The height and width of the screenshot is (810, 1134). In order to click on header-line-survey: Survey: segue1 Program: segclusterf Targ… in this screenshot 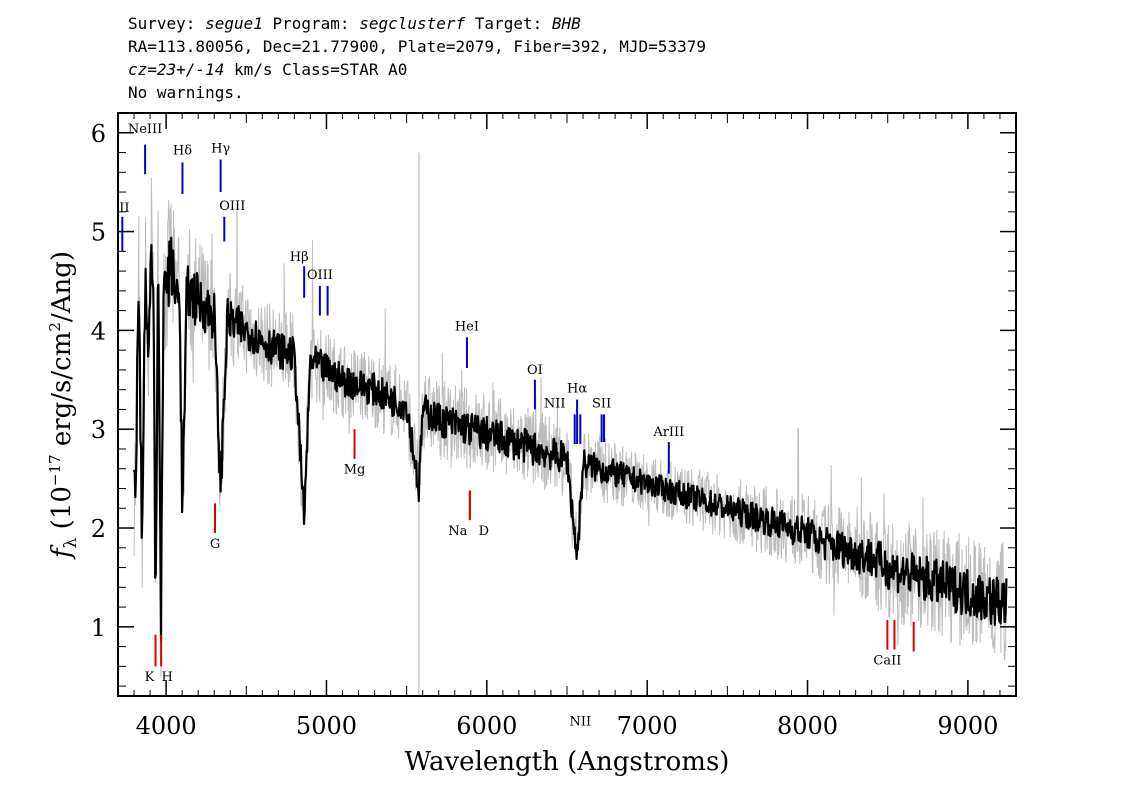, I will do `click(417, 23)`.